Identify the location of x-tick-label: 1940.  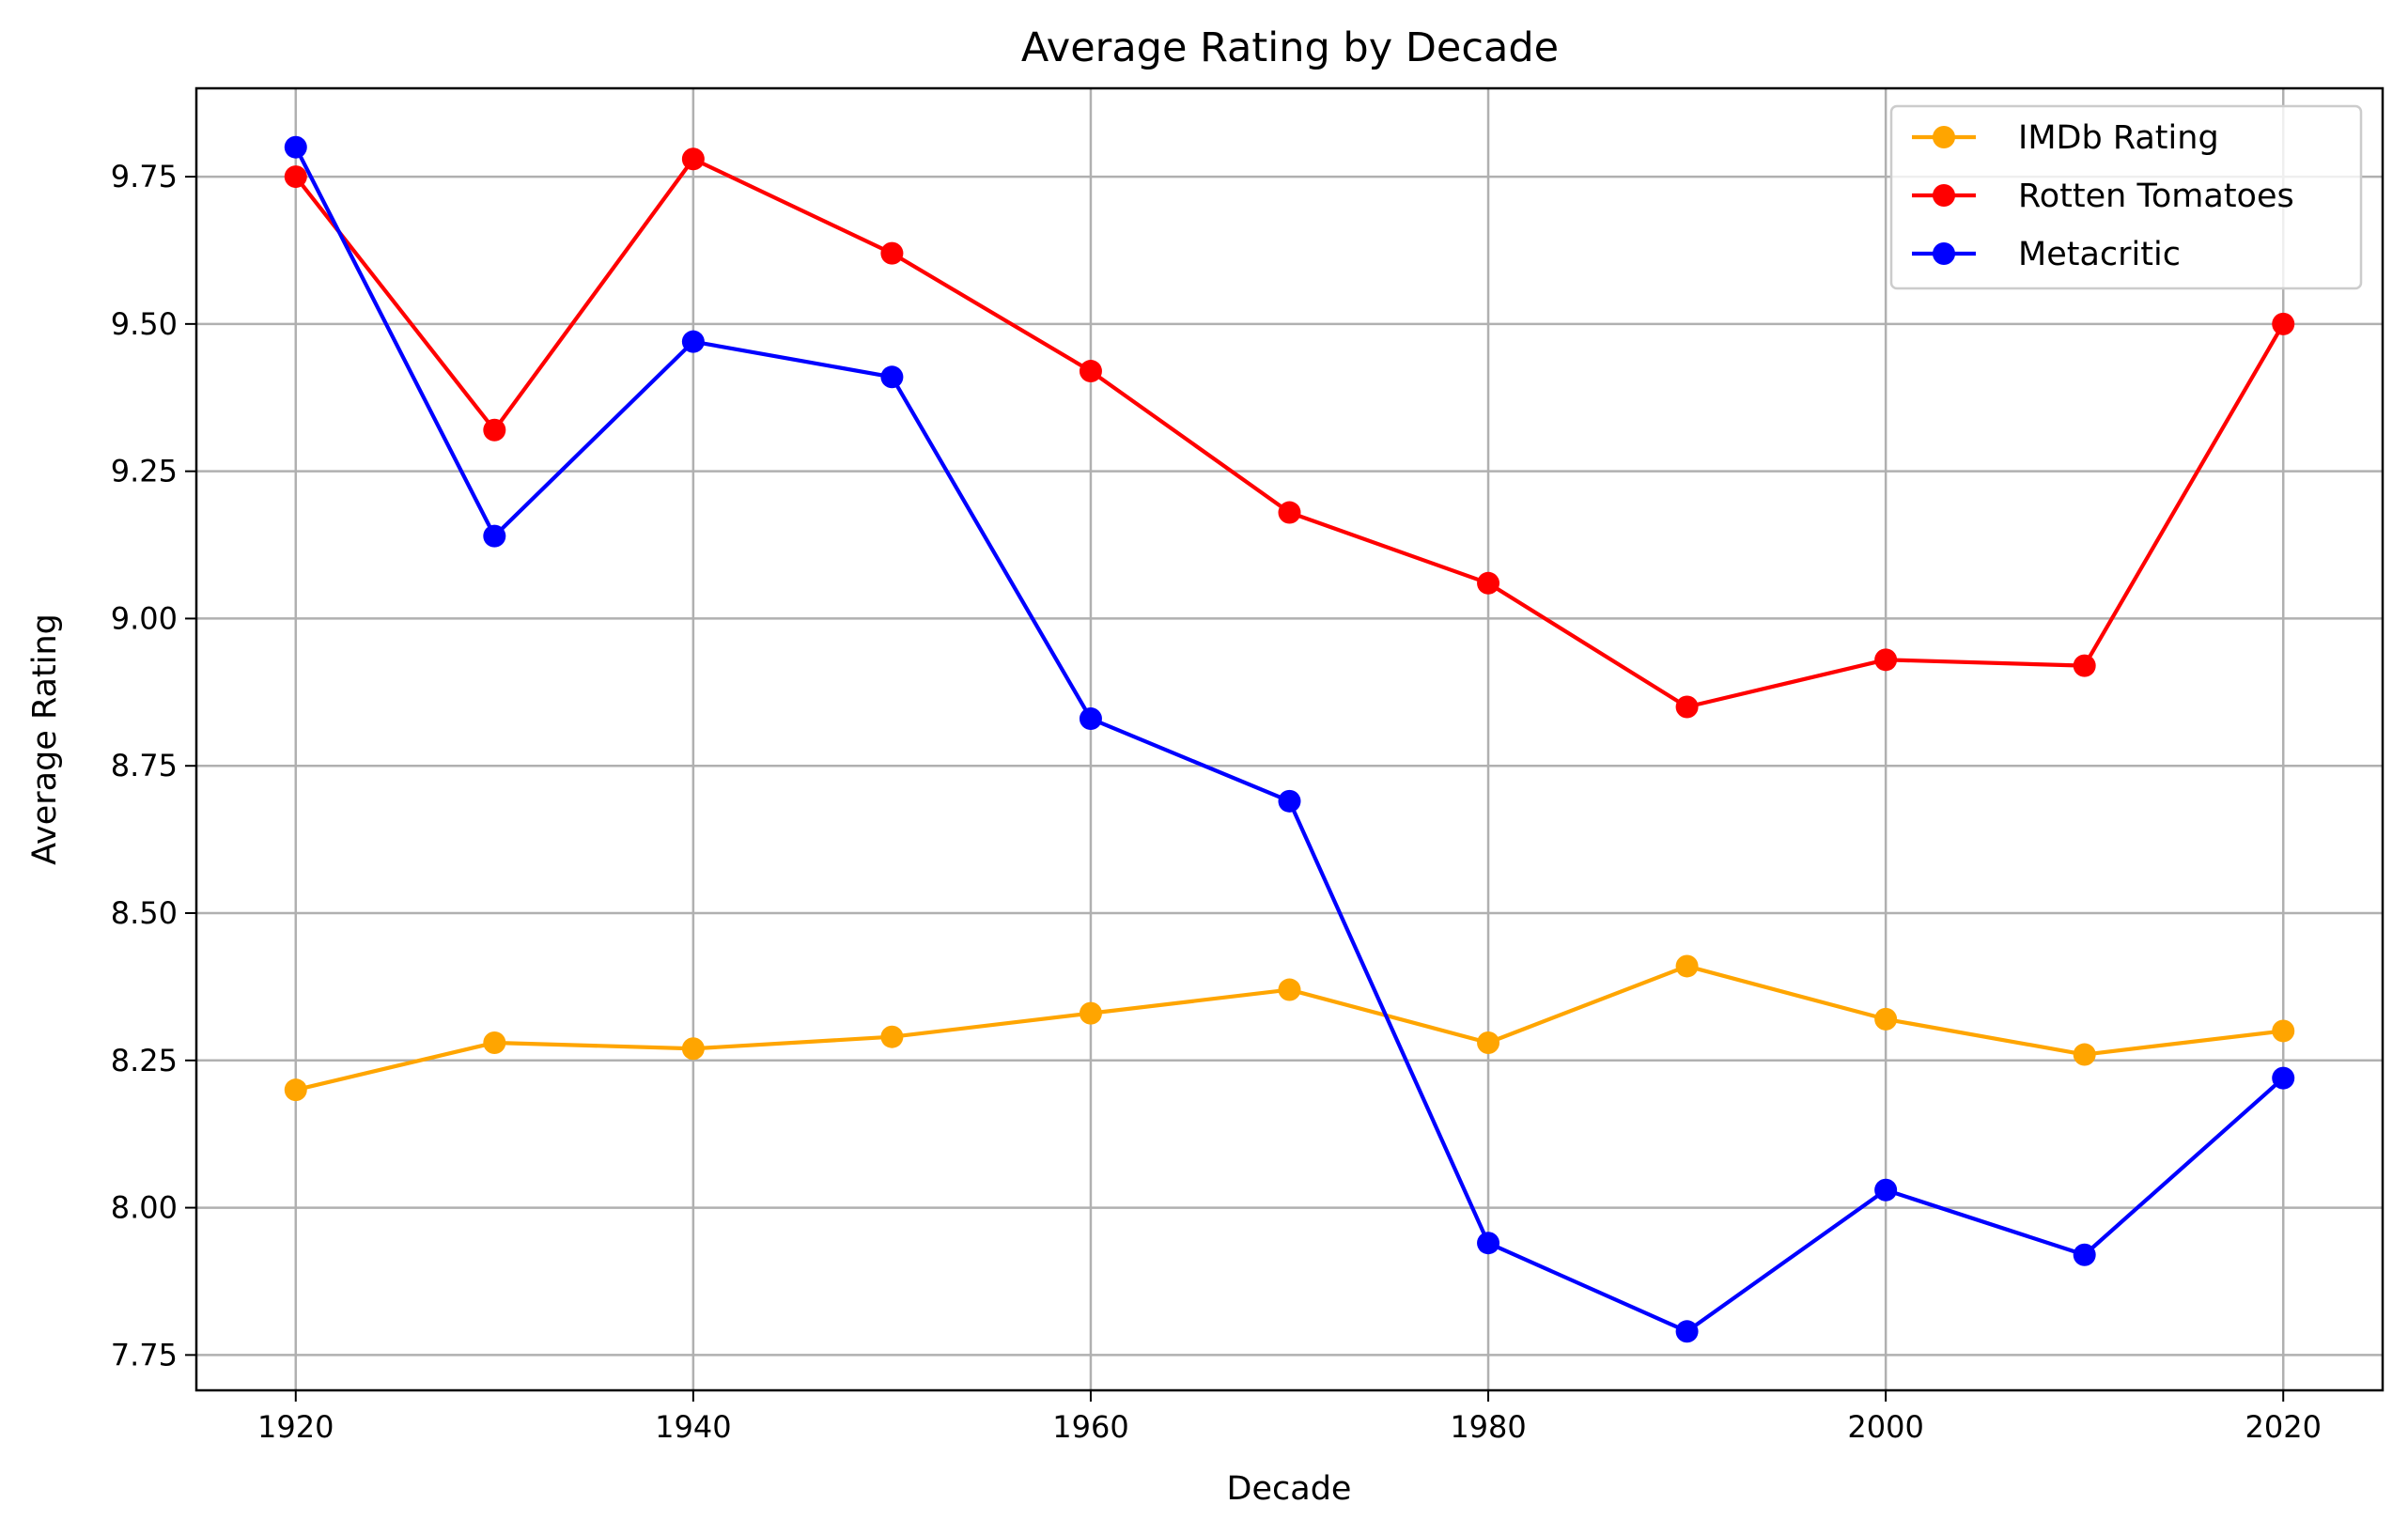
(693, 1427).